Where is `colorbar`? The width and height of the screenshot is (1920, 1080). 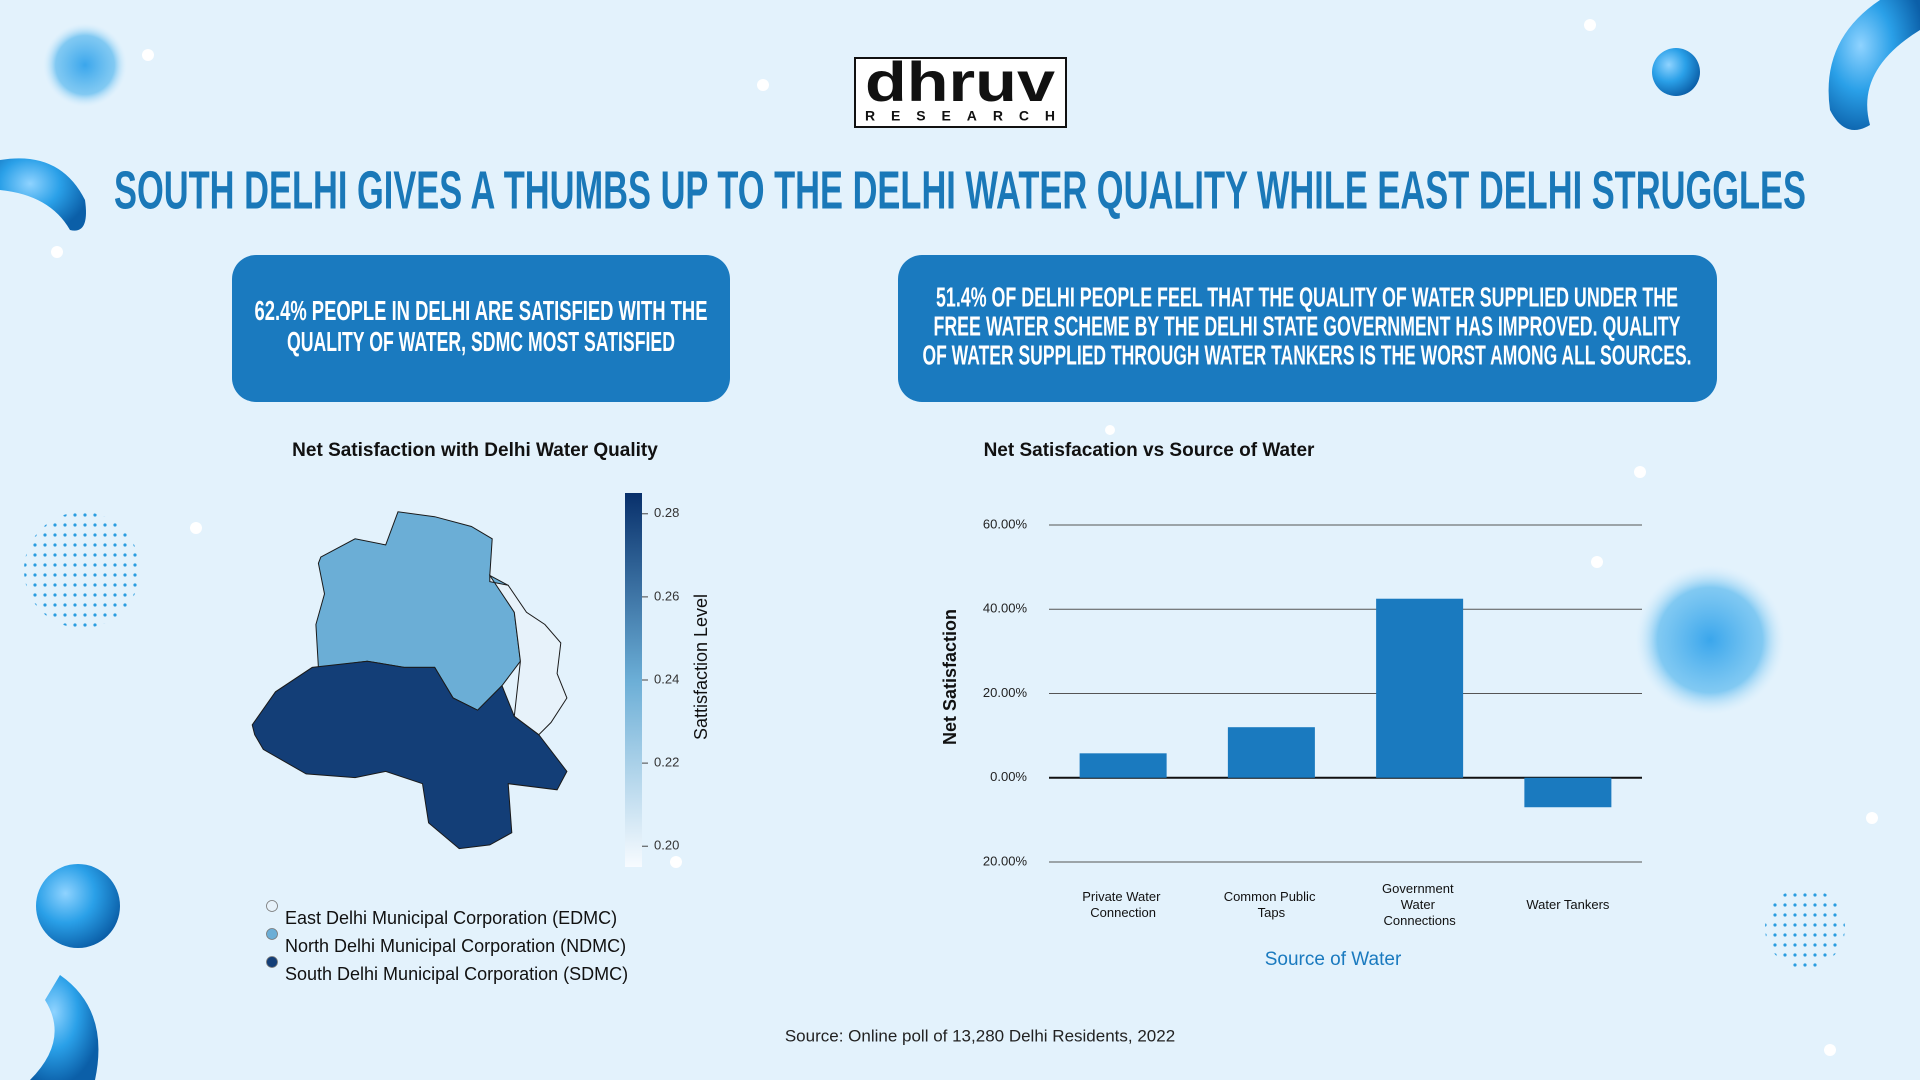
colorbar is located at coordinates (633, 680).